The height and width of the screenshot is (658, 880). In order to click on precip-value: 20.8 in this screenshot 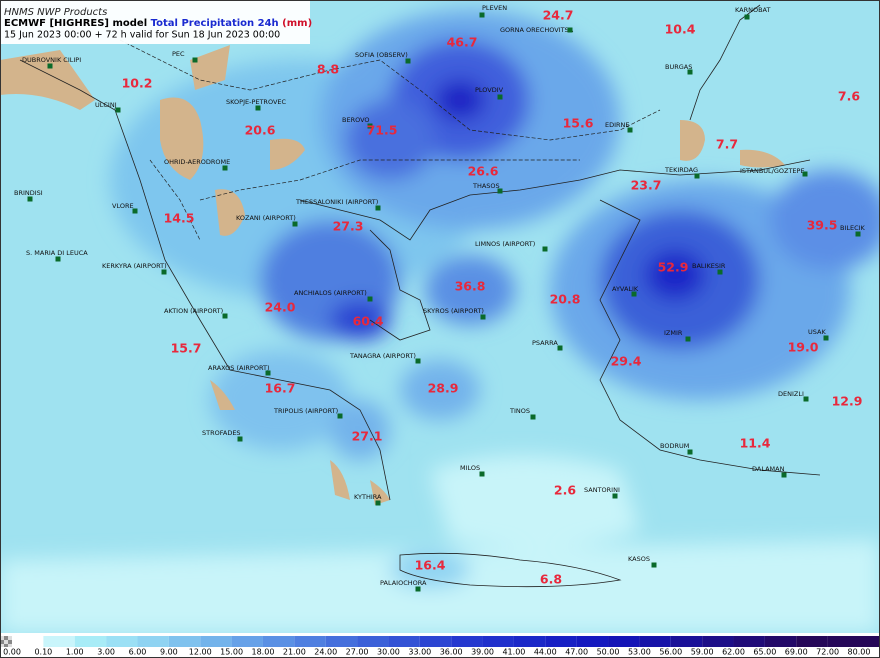, I will do `click(565, 299)`.